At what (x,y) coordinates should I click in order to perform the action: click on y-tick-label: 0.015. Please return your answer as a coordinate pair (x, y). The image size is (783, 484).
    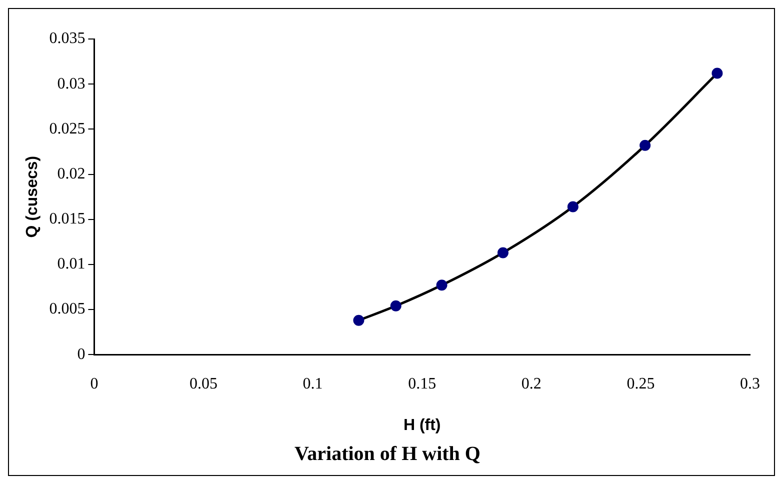
    Looking at the image, I should click on (67, 219).